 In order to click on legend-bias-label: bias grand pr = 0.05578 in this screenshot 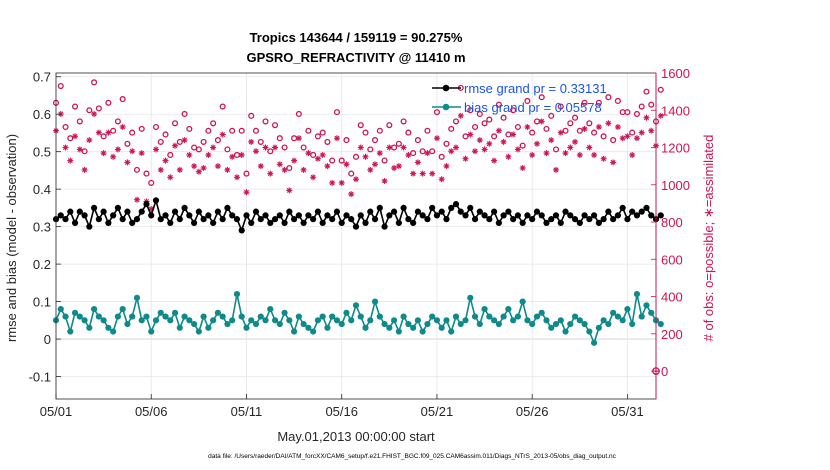, I will do `click(533, 107)`.